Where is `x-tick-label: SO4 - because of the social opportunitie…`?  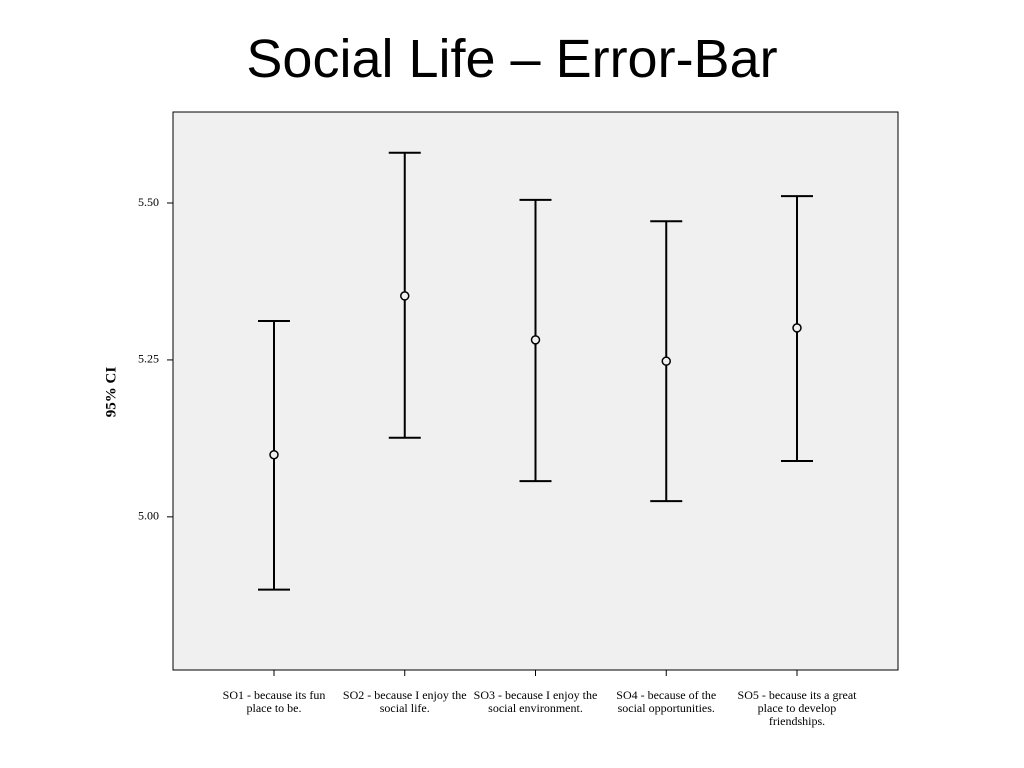 x-tick-label: SO4 - because of the social opportunitie… is located at coordinates (666, 701).